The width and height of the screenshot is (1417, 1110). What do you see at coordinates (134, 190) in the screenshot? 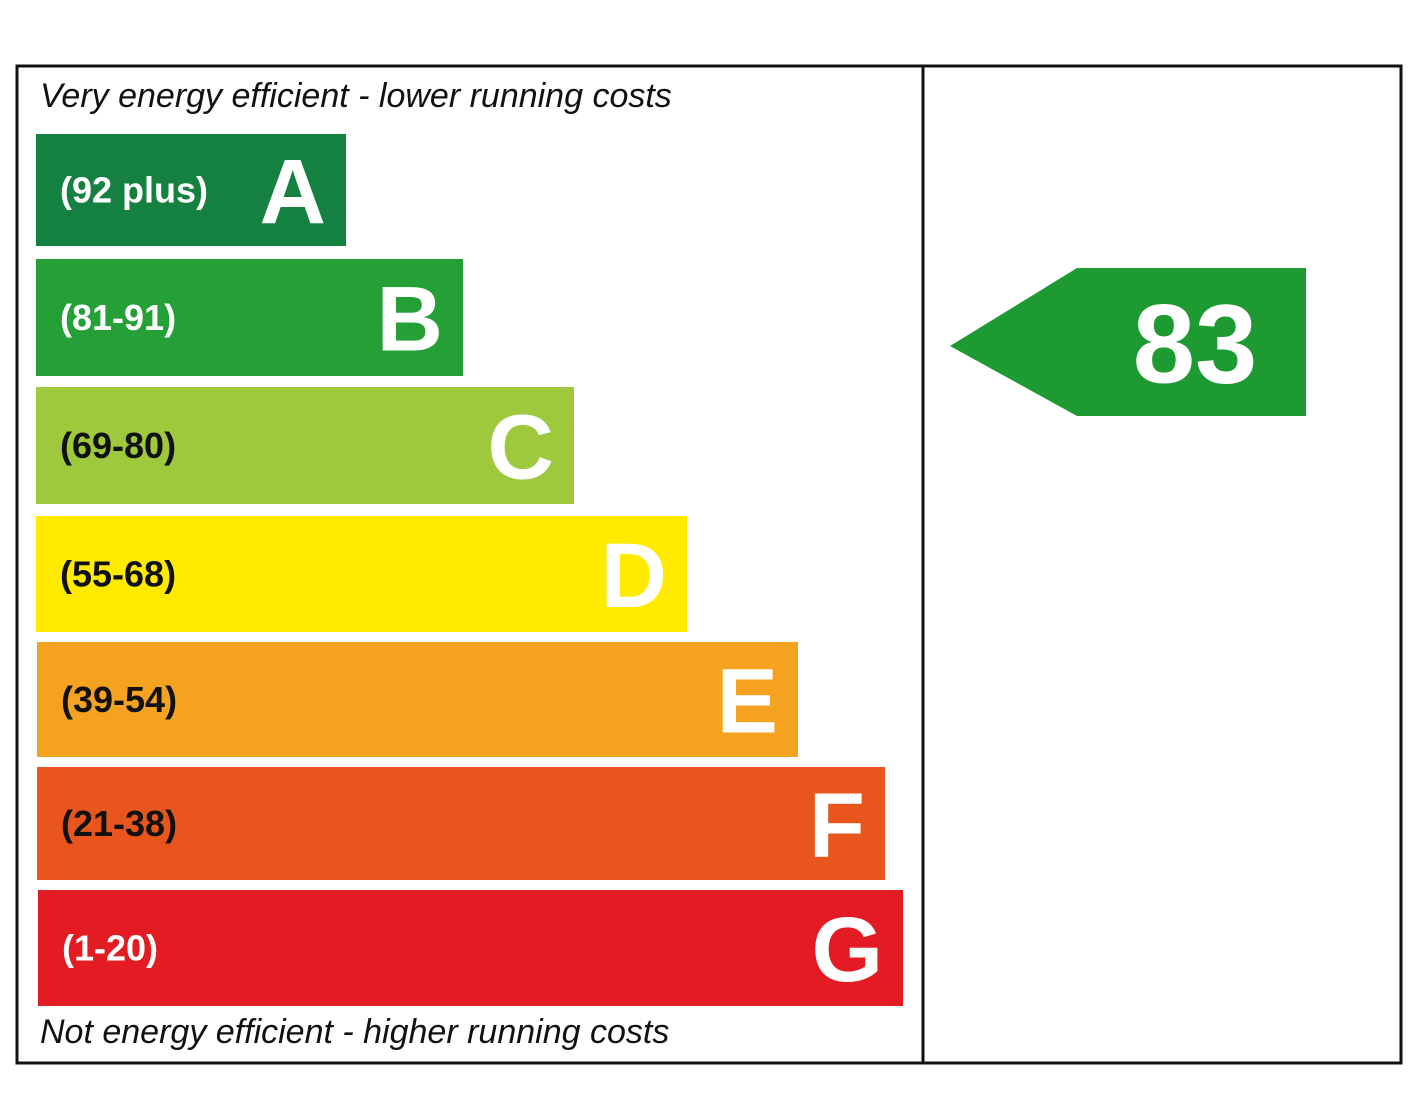
I see `band-range: (92 plus)` at bounding box center [134, 190].